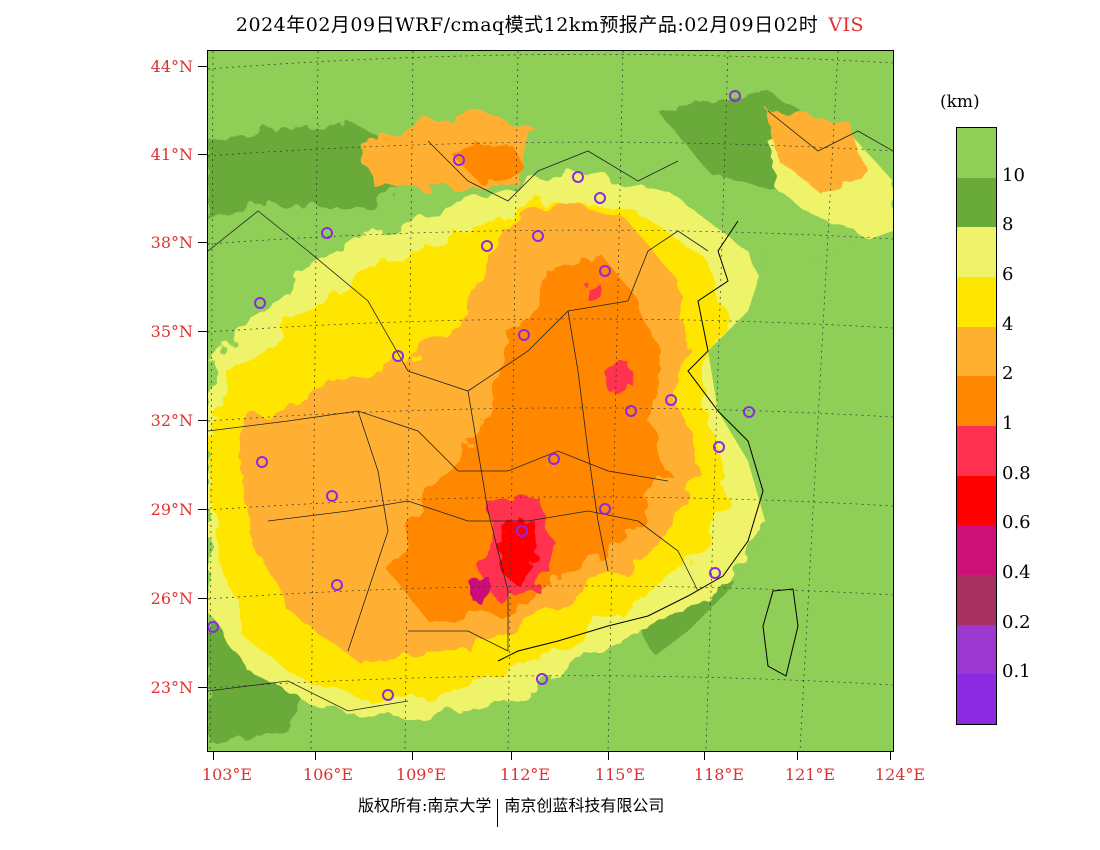 This screenshot has height=850, width=1100. I want to click on lon-label-103e: 103°E, so click(227, 774).